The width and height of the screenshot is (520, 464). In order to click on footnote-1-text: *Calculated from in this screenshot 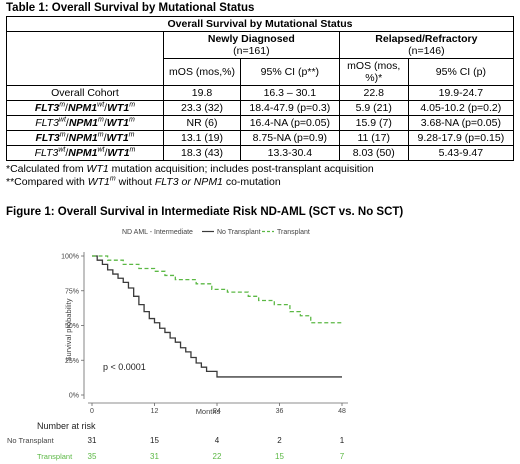, I will do `click(46, 169)`.